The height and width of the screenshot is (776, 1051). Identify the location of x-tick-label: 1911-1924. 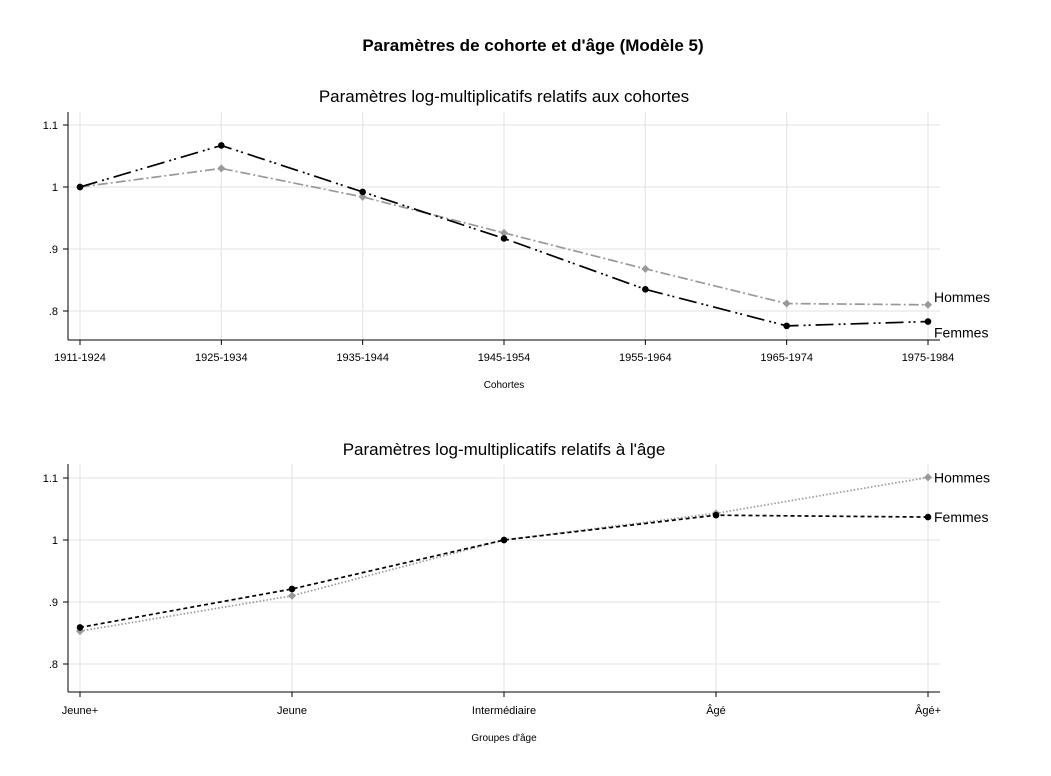
(80, 358).